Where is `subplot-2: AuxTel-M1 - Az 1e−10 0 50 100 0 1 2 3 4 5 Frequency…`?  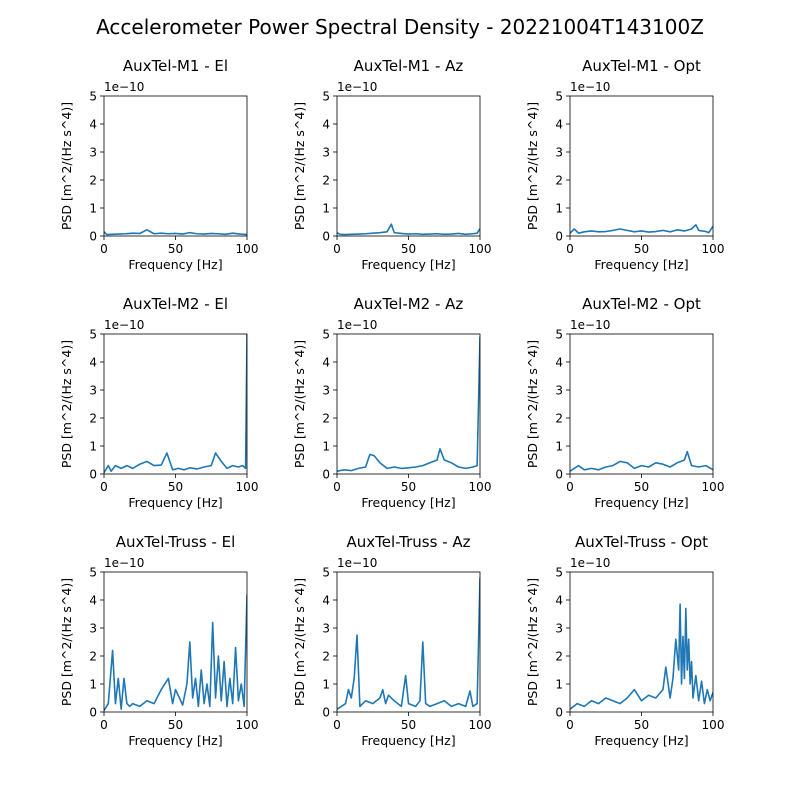
subplot-2: AuxTel-M1 - Az 1e−10 0 50 100 0 1 2 3 4 5 Frequency… is located at coordinates (391, 164).